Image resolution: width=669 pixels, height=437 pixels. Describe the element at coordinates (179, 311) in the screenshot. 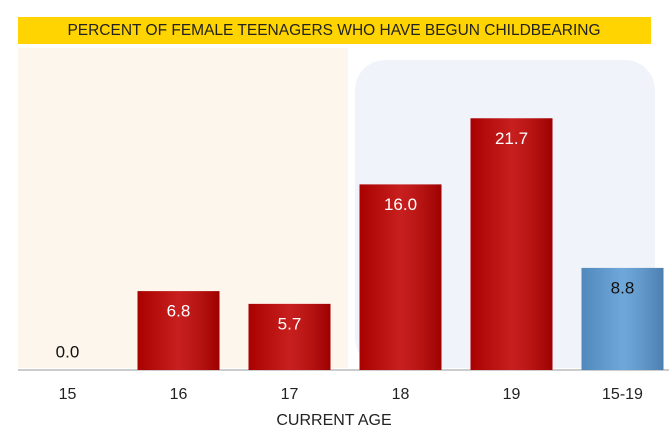

I see `value-label: 6.8` at that location.